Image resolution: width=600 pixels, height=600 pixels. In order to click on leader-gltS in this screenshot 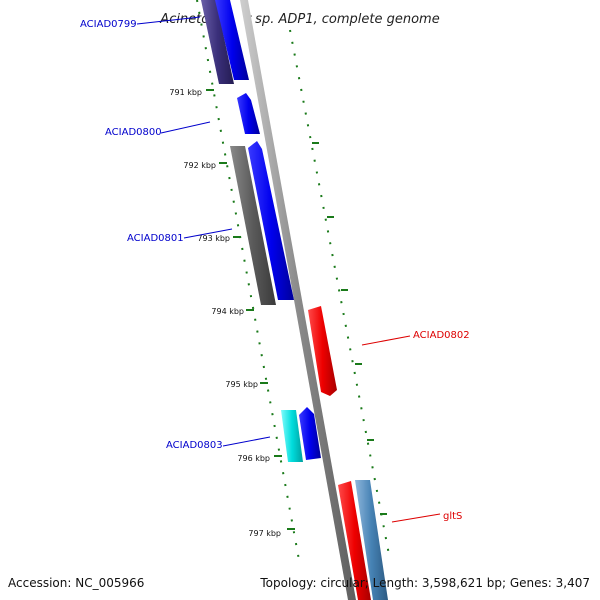, I will do `click(416, 518)`.